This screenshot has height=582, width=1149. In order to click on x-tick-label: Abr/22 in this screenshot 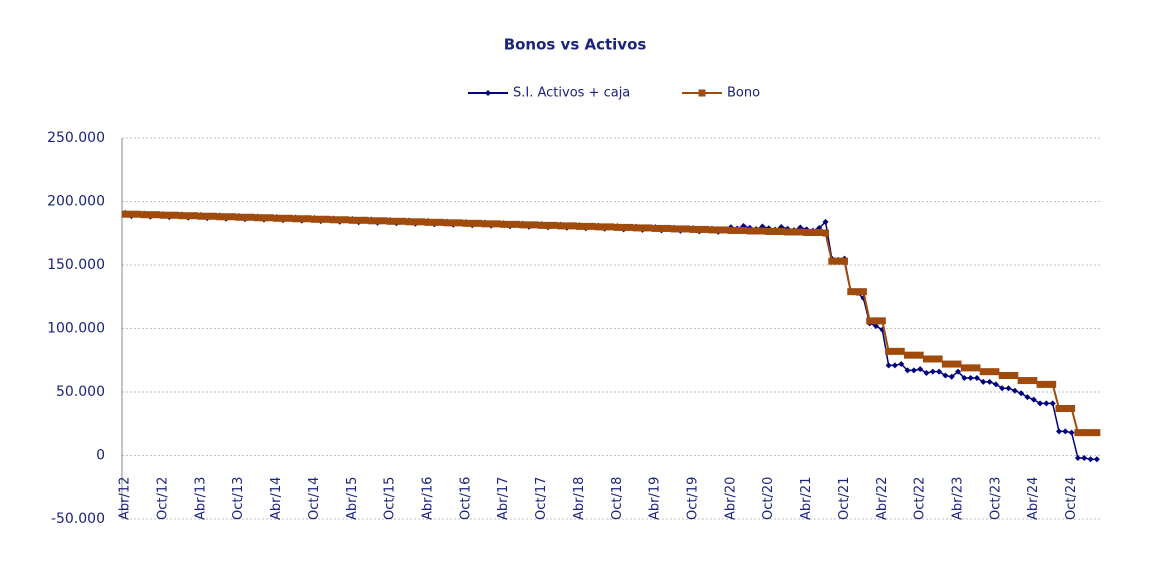, I will do `click(882, 498)`.